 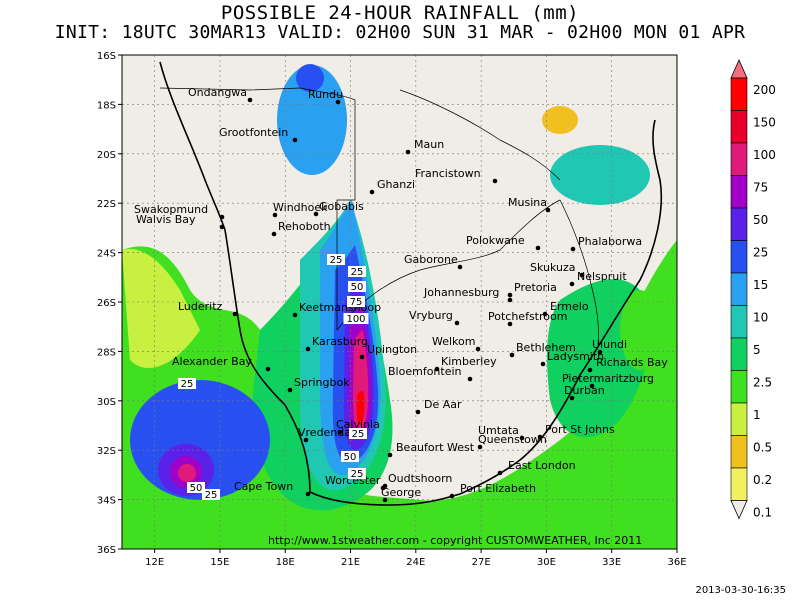 What do you see at coordinates (503, 242) in the screenshot?
I see `city-marker: Polokwane` at bounding box center [503, 242].